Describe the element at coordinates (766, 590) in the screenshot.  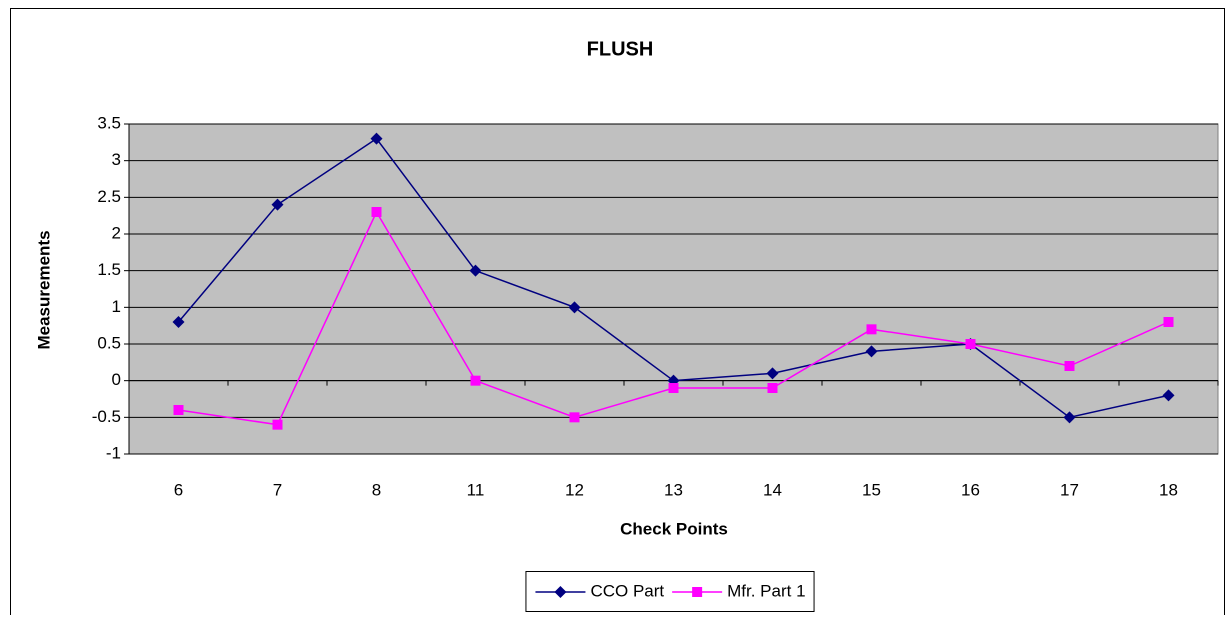
I see `legend-label: Mfr. Part 1` at that location.